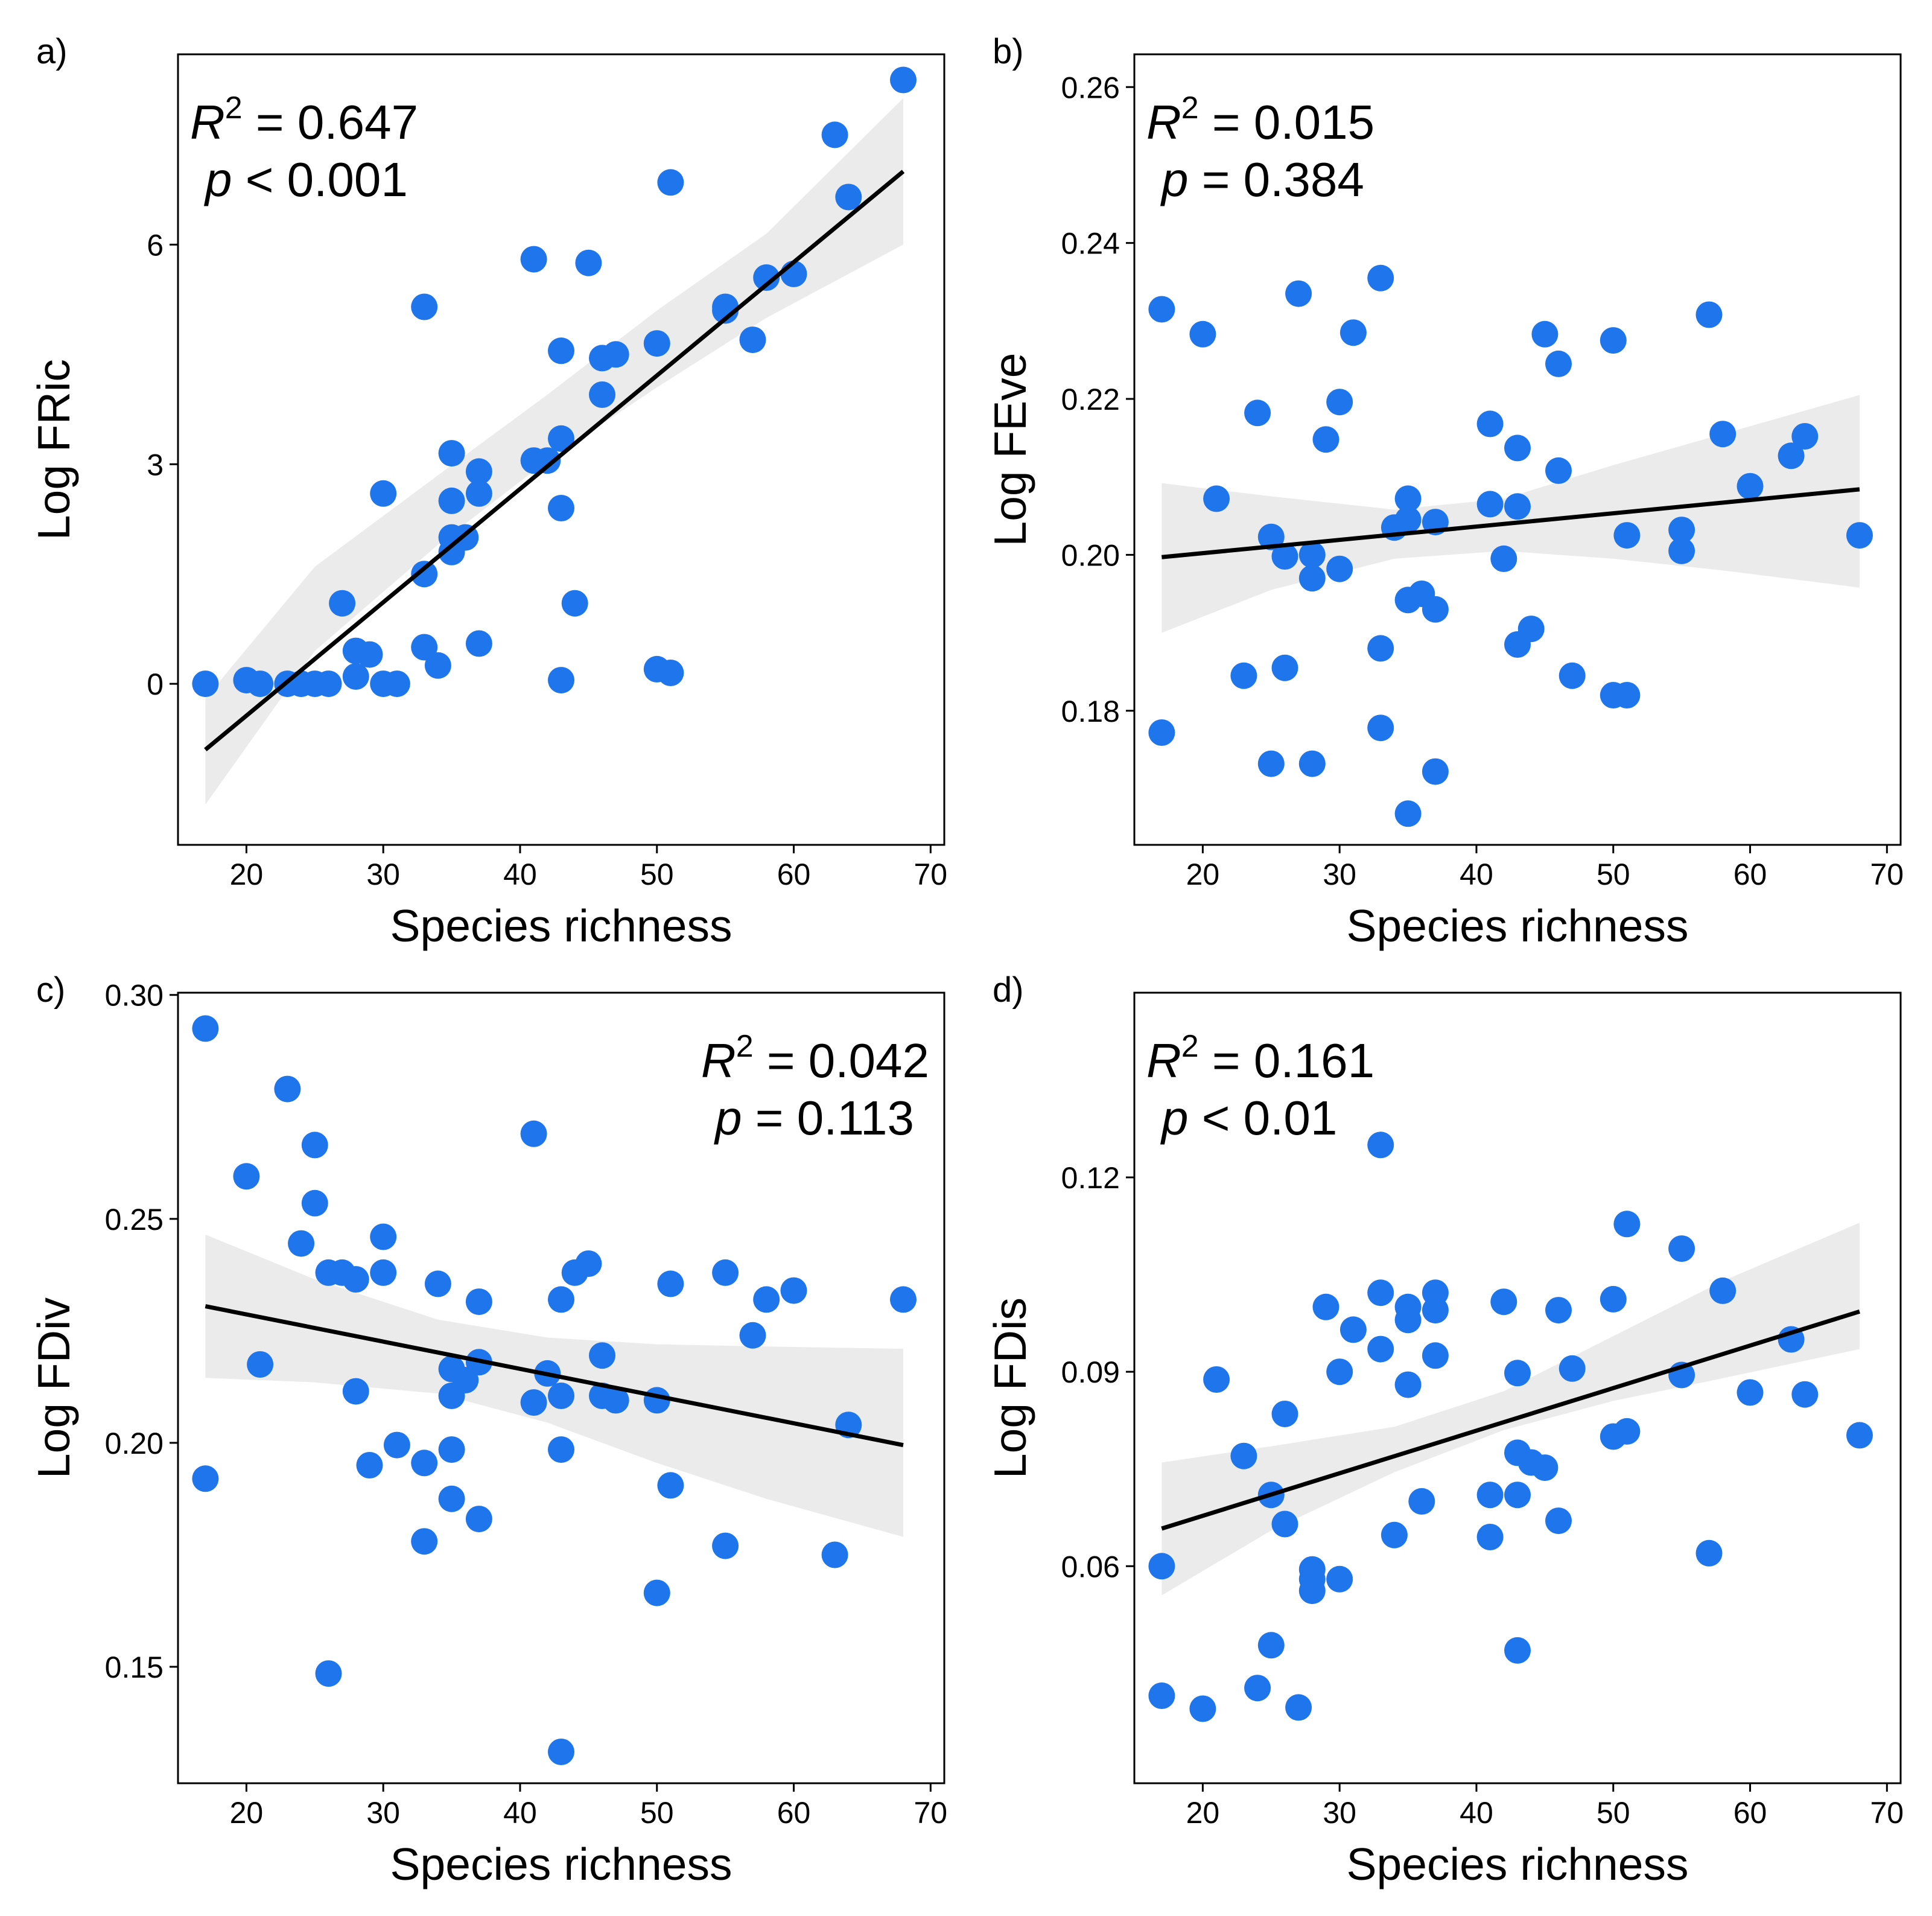  What do you see at coordinates (156, 684) in the screenshot?
I see `y-tick-label: 0` at bounding box center [156, 684].